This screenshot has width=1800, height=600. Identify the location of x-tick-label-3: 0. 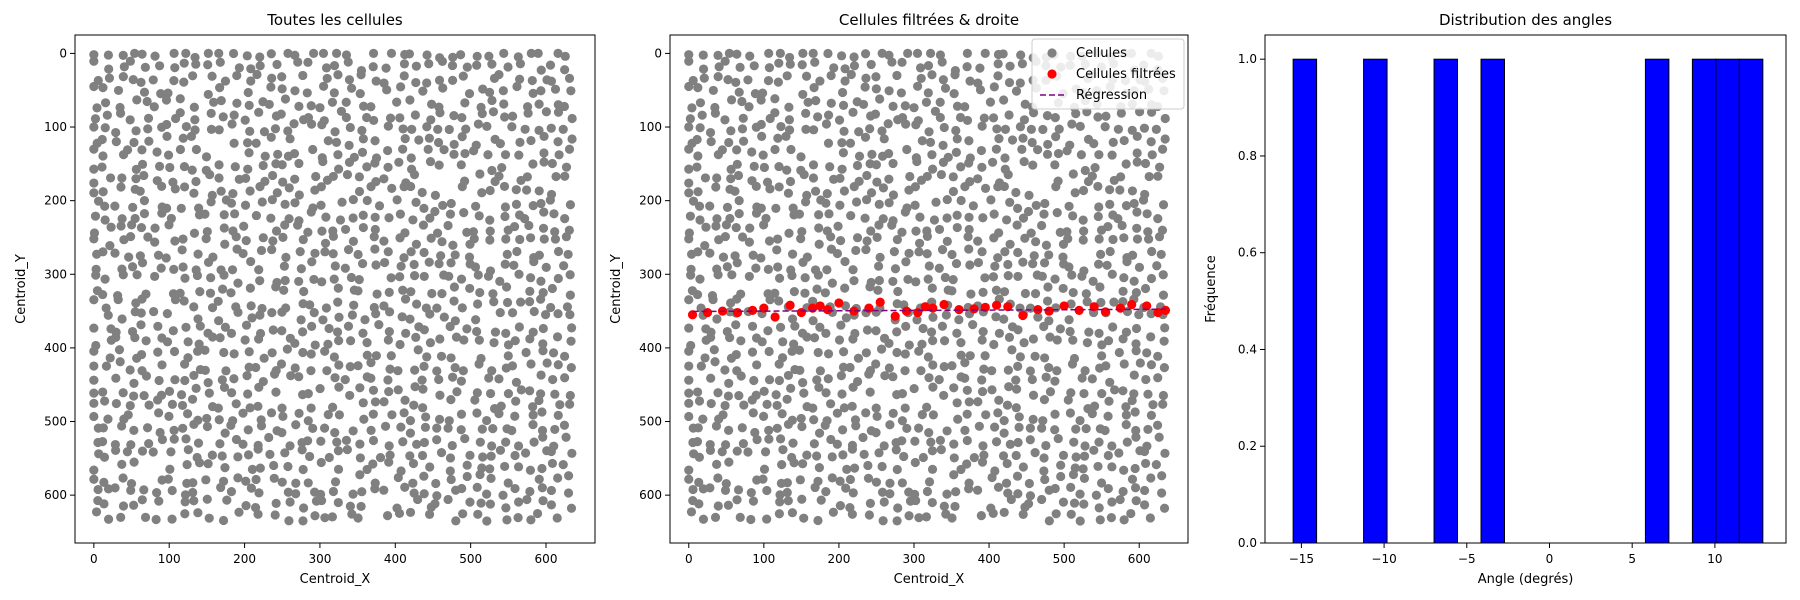
(1550, 559).